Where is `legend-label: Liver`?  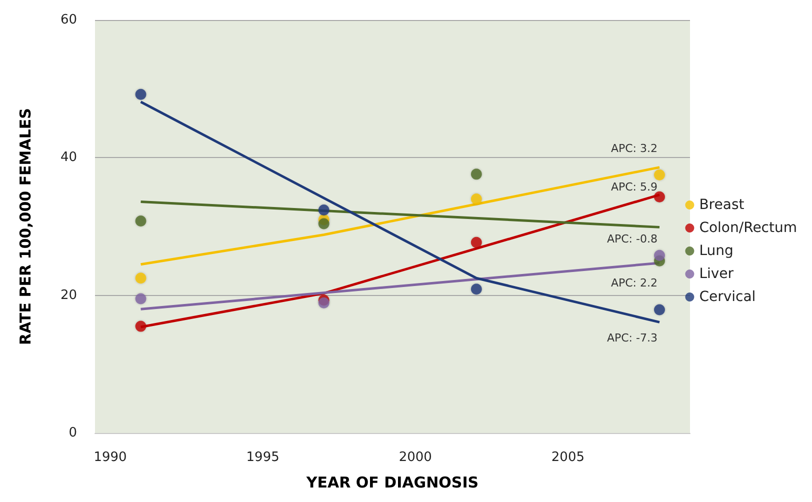
legend-label: Liver is located at coordinates (716, 274).